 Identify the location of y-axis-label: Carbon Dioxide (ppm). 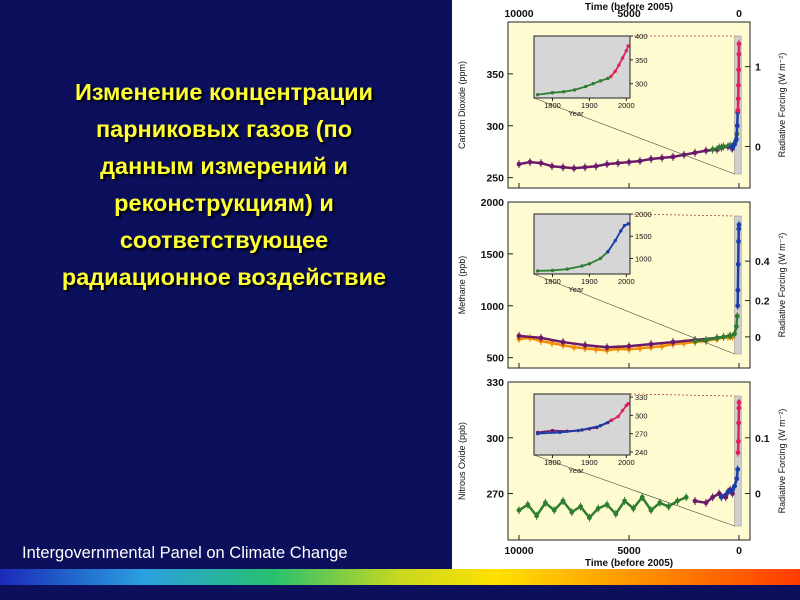
(462, 105).